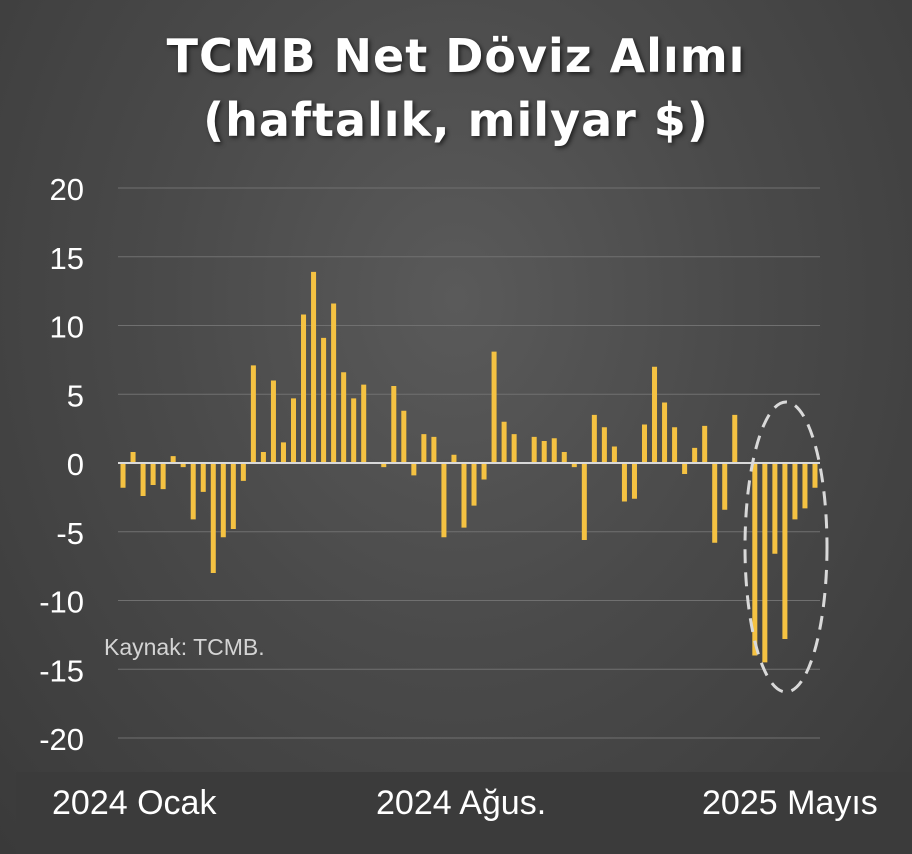 The width and height of the screenshot is (912, 854). What do you see at coordinates (790, 803) in the screenshot?
I see `x-label-end: 2025 Mayıs` at bounding box center [790, 803].